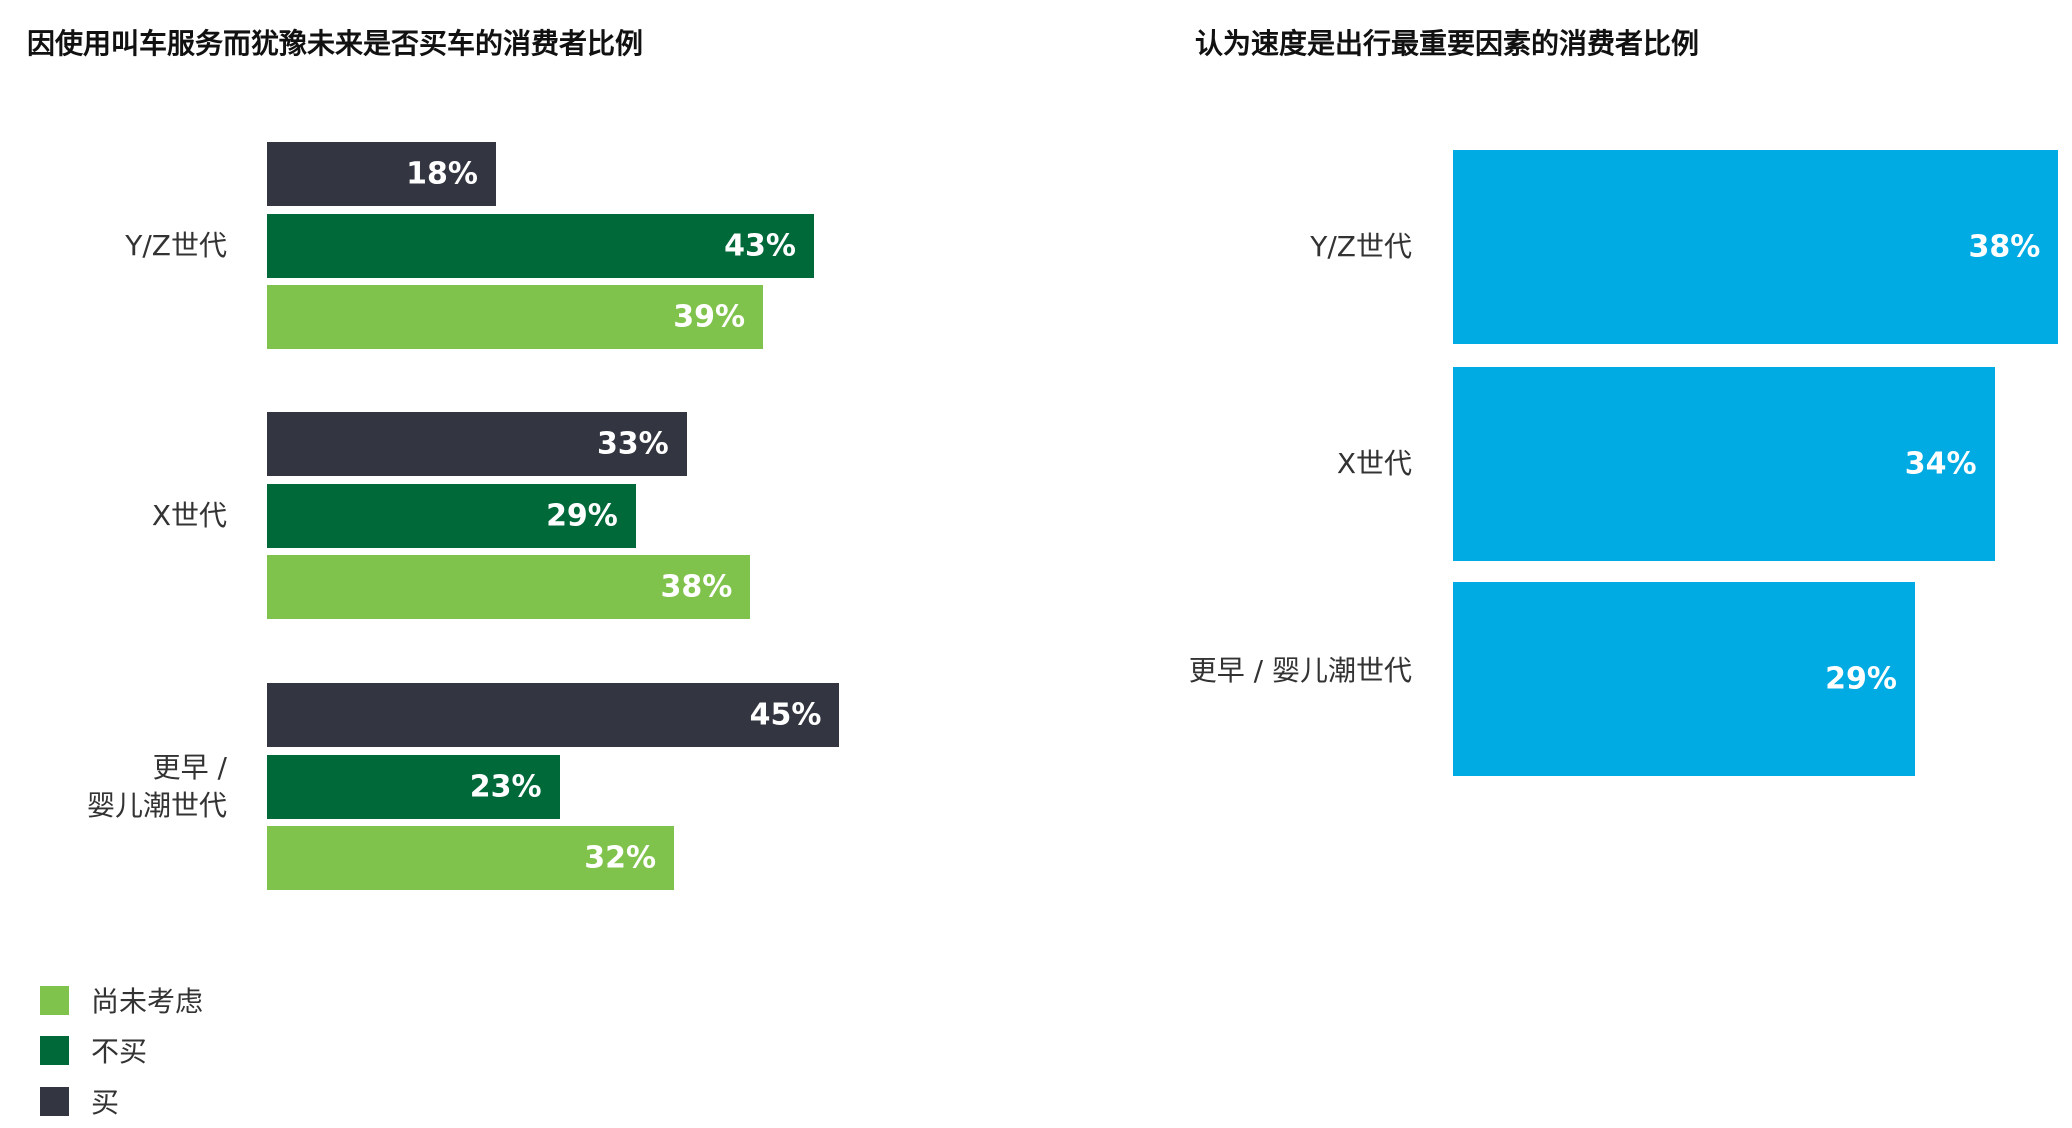  Describe the element at coordinates (119, 1051) in the screenshot. I see `legend-label: 不买` at that location.